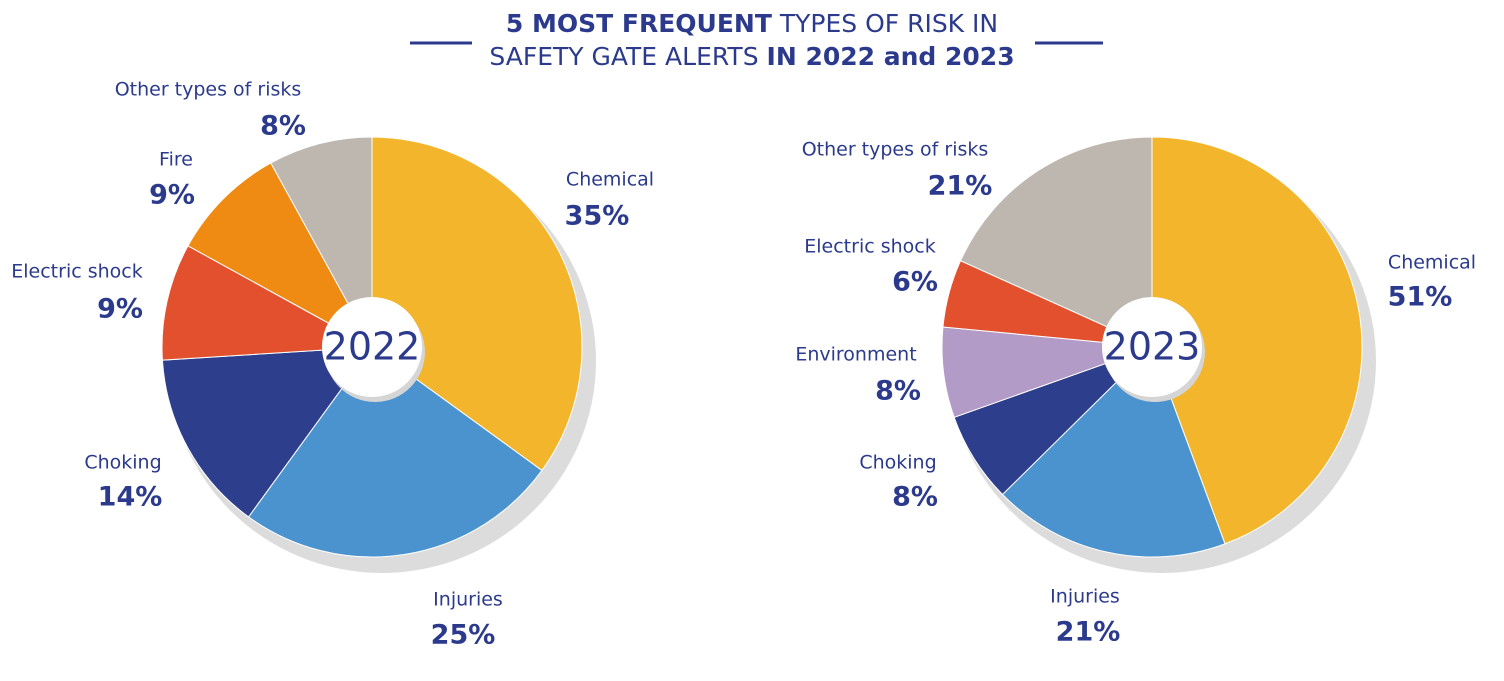 The image size is (1504, 681). I want to click on center-label: 2022, so click(372, 347).